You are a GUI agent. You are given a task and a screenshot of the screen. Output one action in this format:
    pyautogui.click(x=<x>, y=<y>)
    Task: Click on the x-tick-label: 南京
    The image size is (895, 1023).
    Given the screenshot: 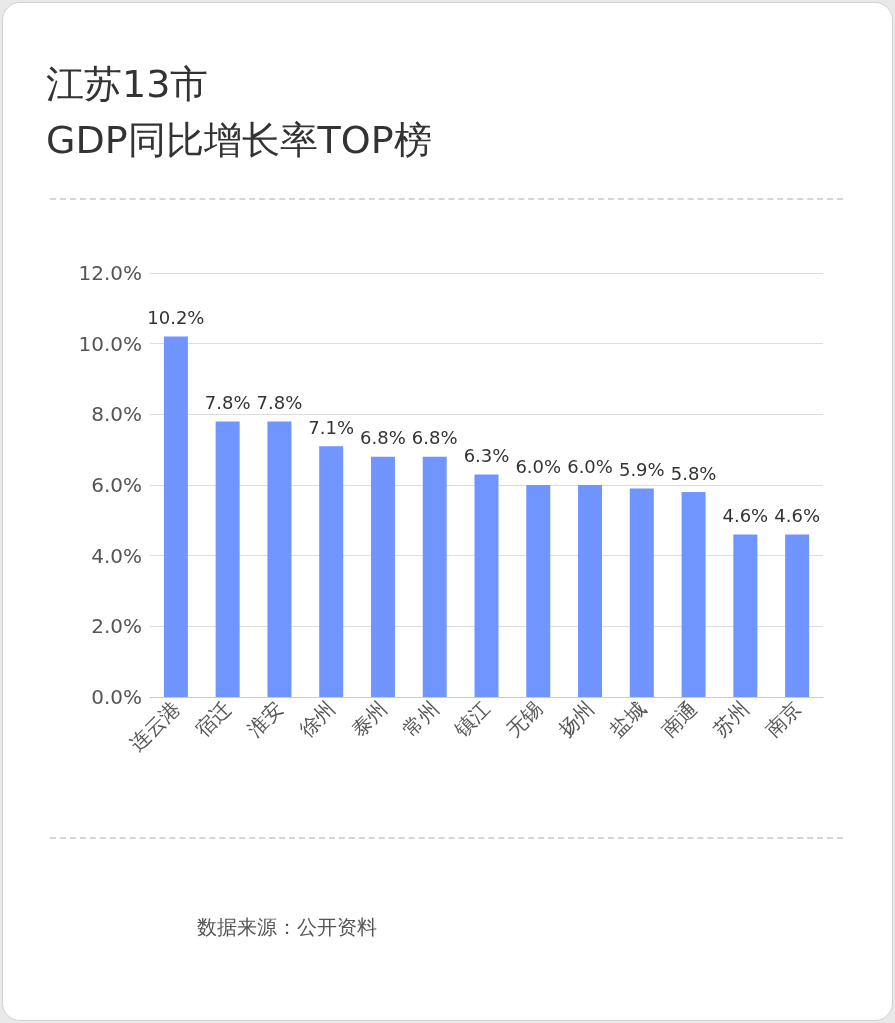 What is the action you would take?
    pyautogui.click(x=783, y=719)
    